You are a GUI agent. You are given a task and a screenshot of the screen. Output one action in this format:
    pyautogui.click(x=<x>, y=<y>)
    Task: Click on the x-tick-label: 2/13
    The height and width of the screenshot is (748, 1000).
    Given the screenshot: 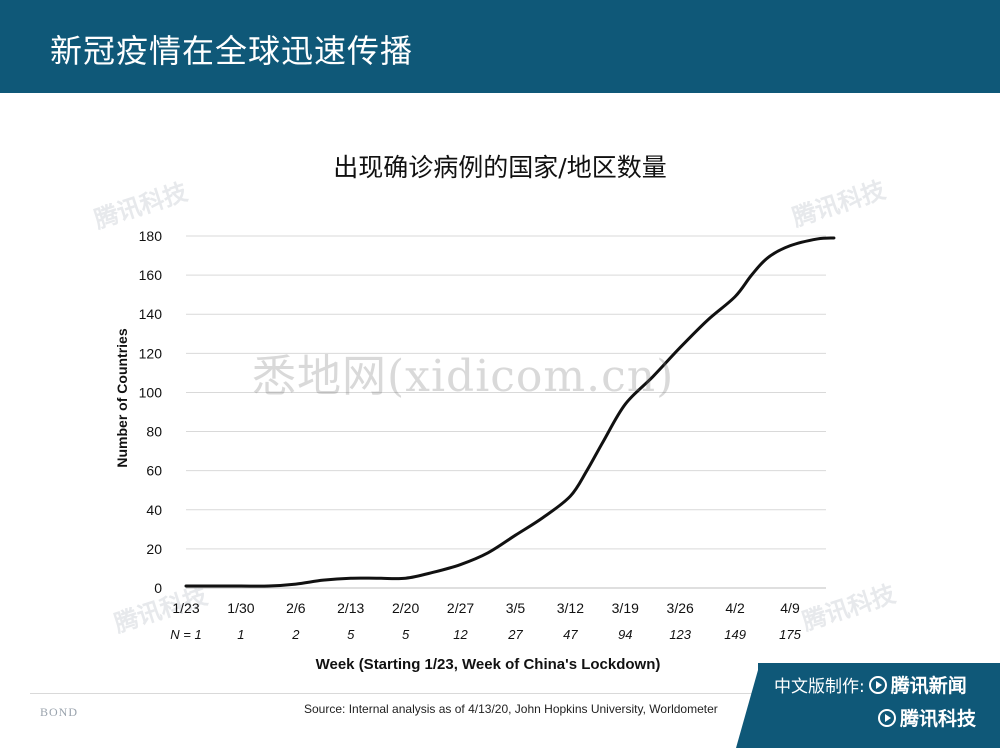 What is the action you would take?
    pyautogui.click(x=350, y=608)
    